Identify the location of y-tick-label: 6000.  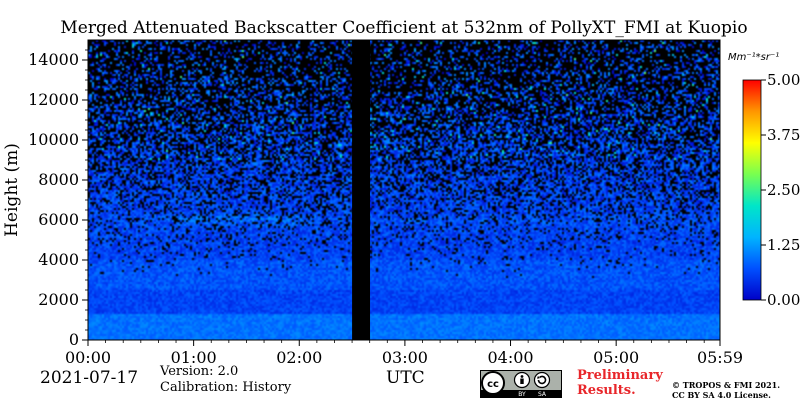
(58, 219).